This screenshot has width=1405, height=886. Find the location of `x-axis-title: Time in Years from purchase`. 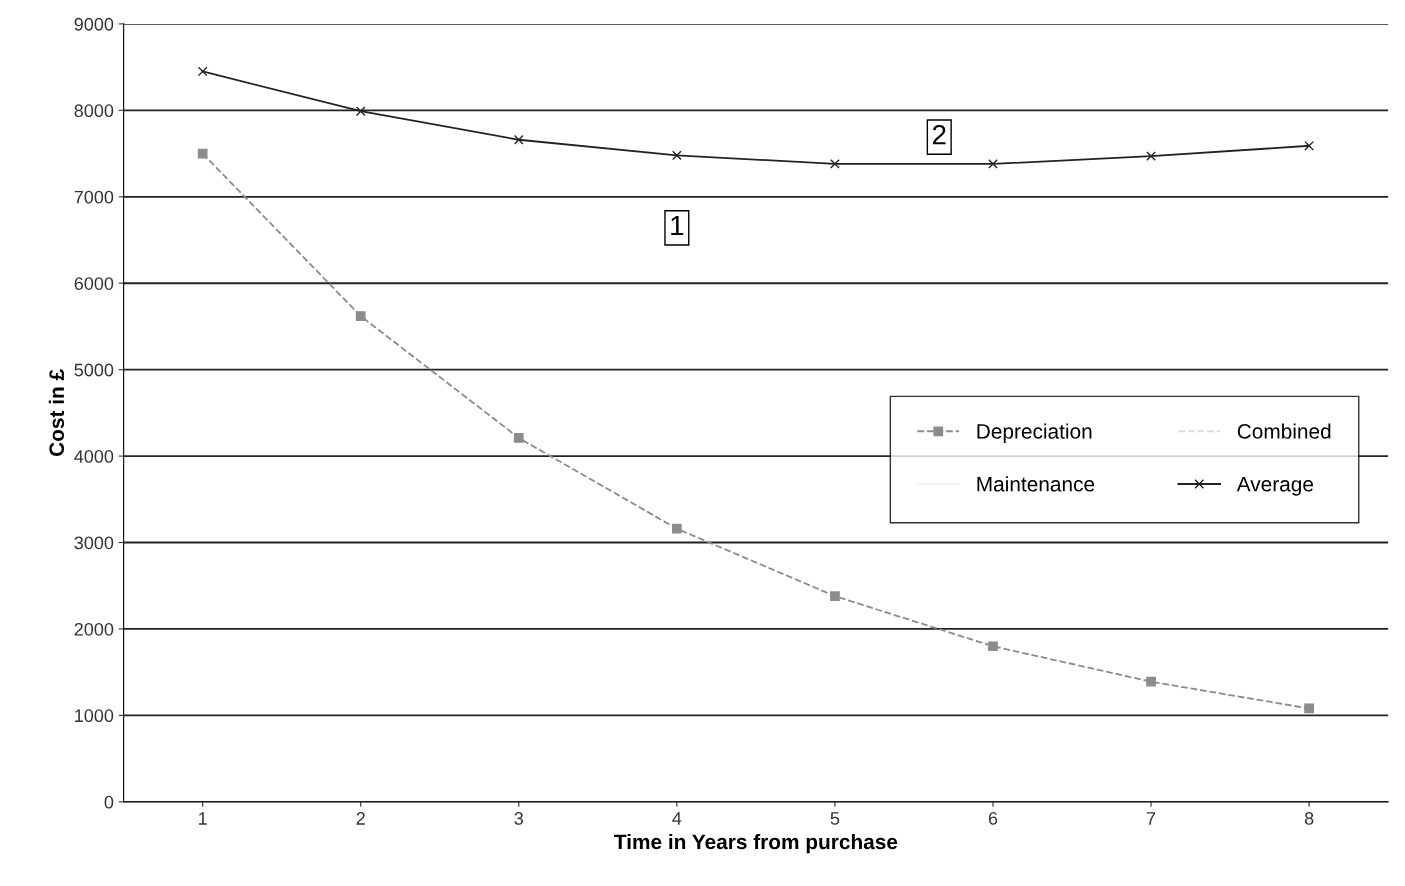

x-axis-title: Time in Years from purchase is located at coordinates (756, 843).